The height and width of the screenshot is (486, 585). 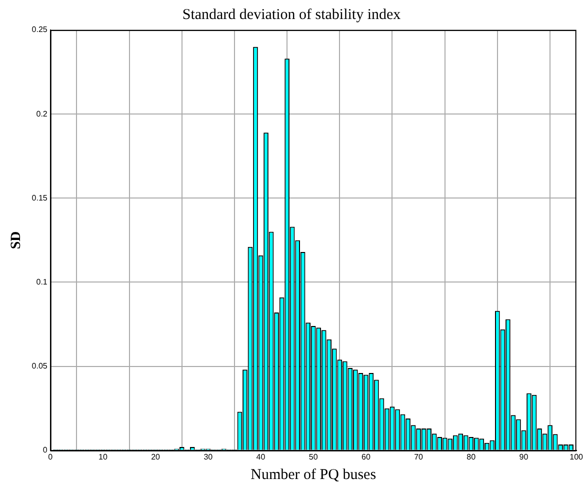 What do you see at coordinates (42, 113) in the screenshot?
I see `y-tick-label: 0.2` at bounding box center [42, 113].